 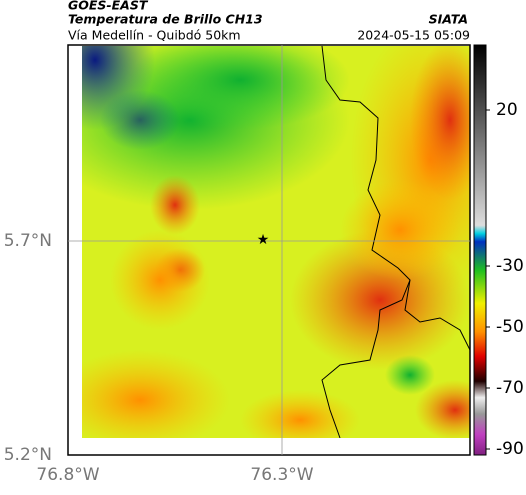 What do you see at coordinates (28, 241) in the screenshot?
I see `lat-label: 5.7°N` at bounding box center [28, 241].